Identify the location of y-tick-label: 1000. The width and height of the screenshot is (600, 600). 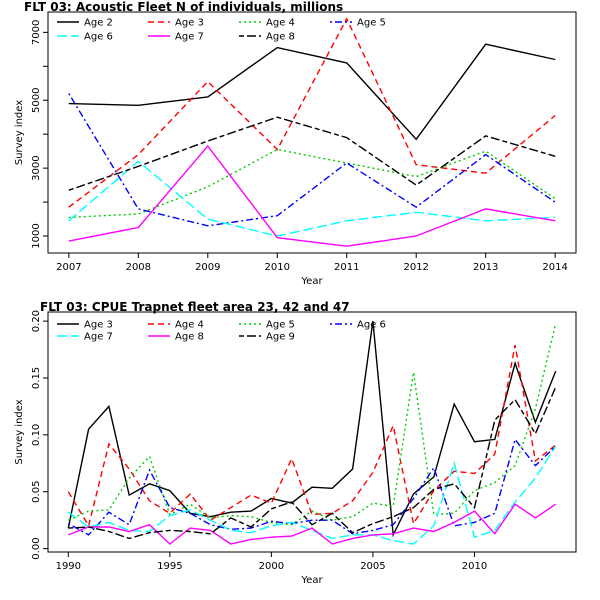
(36, 235).